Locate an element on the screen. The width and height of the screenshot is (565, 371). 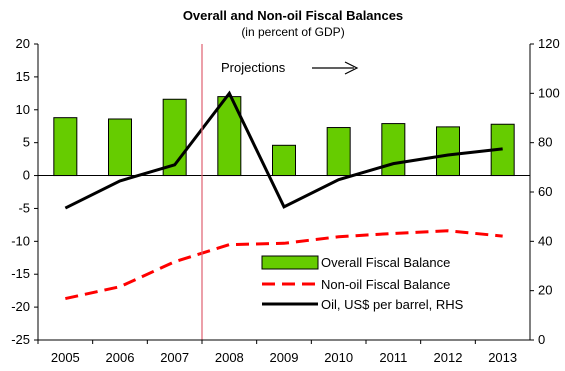
right-tick-label: 120 is located at coordinates (549, 43).